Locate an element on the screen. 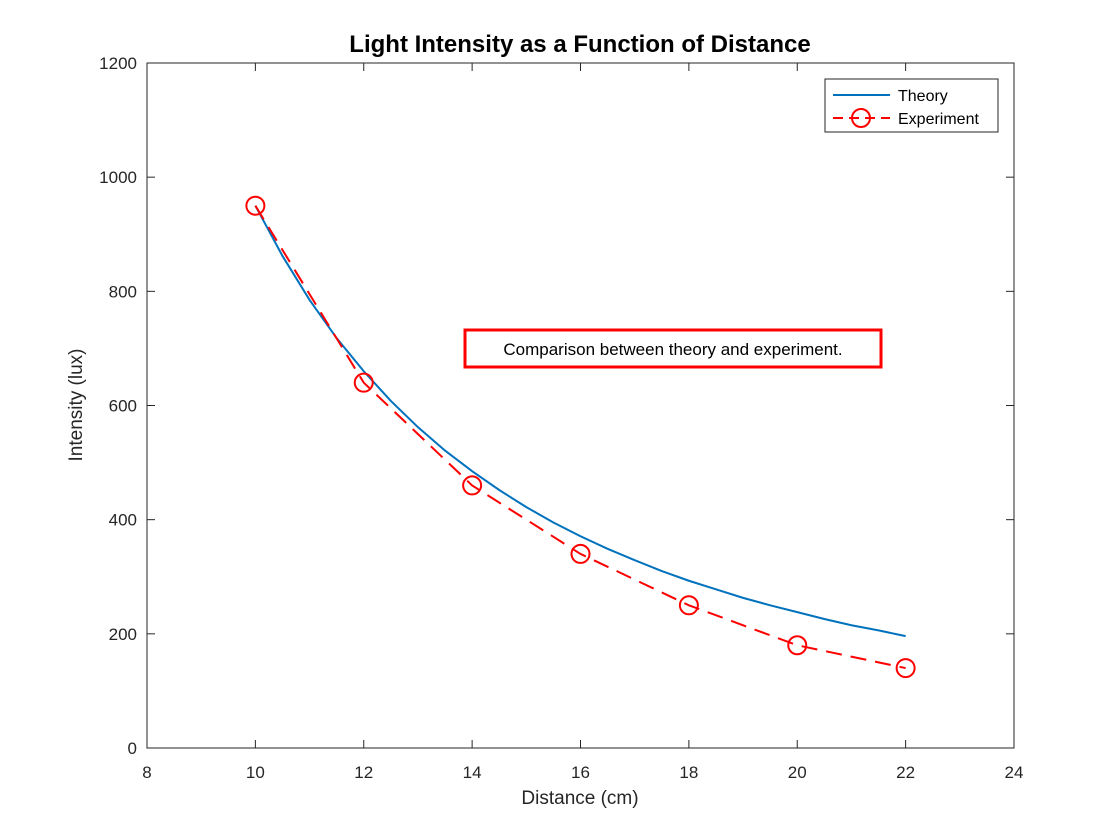 The height and width of the screenshot is (840, 1120). x-tick-label: 18 is located at coordinates (688, 772).